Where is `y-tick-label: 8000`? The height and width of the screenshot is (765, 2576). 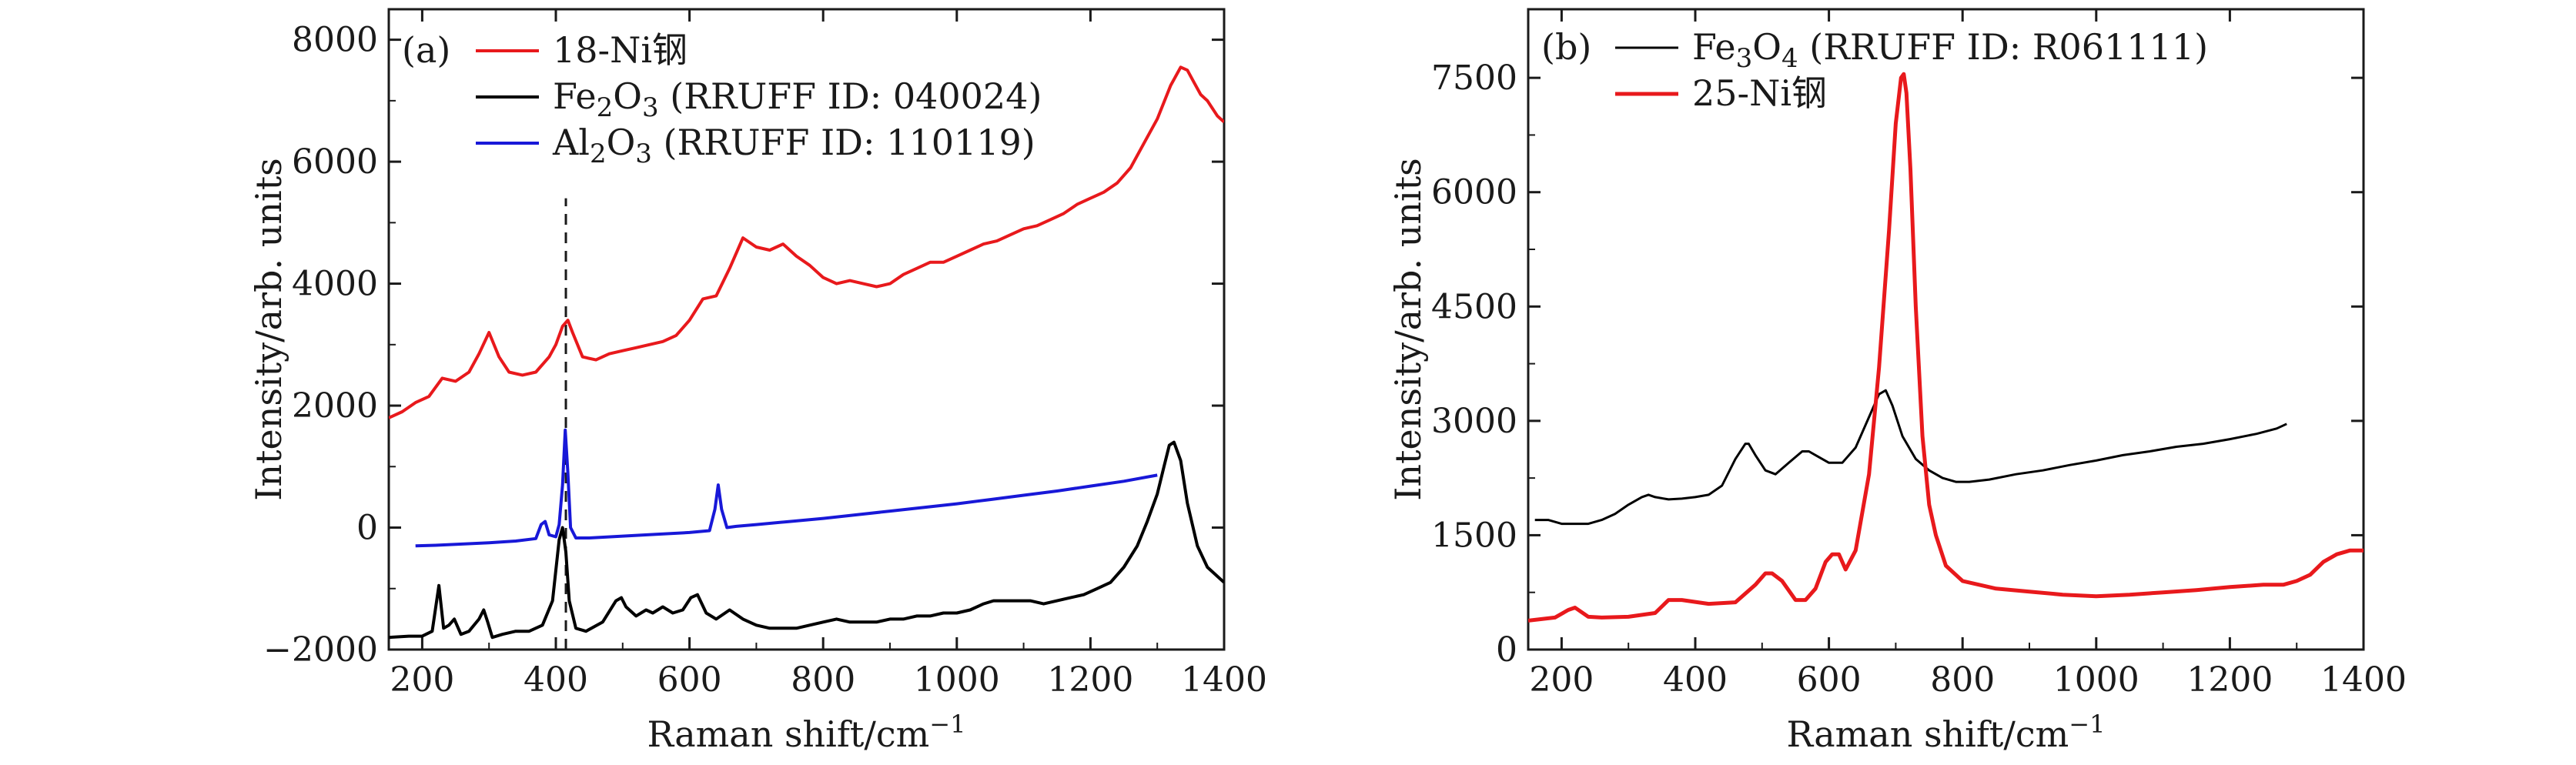
y-tick-label: 8000 is located at coordinates (335, 40).